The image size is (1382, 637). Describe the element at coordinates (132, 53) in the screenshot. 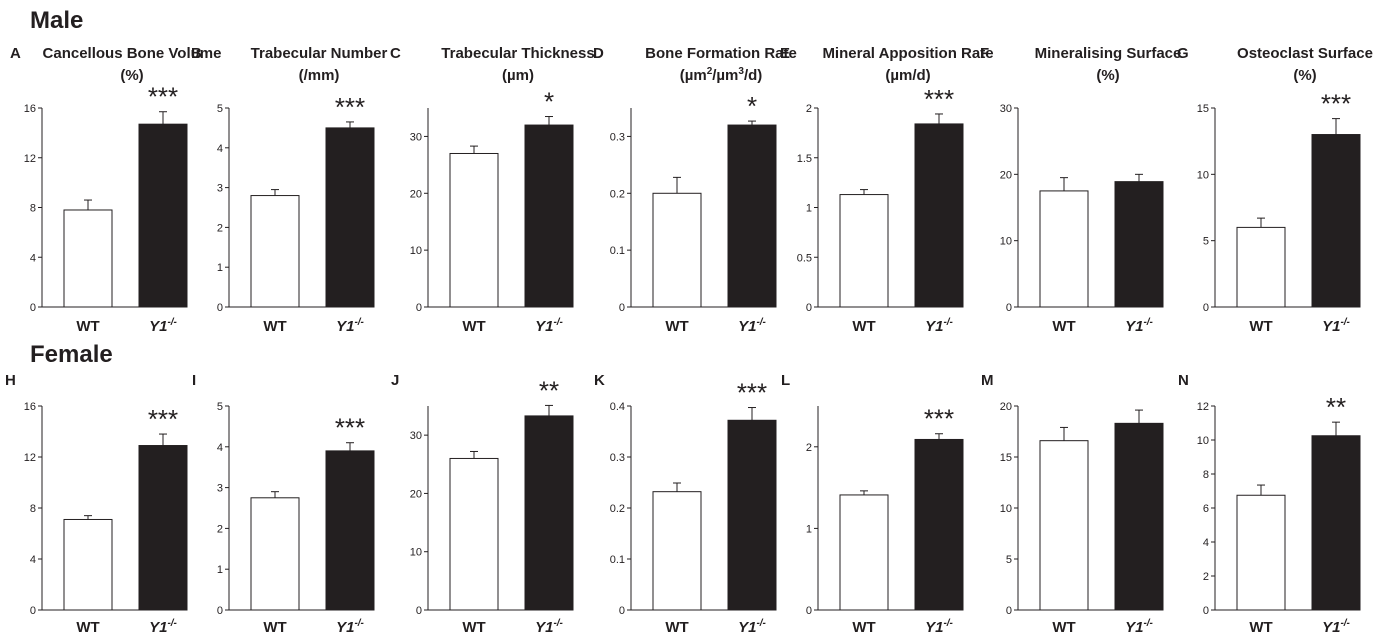

I see `panel-title: Cancellous Bone Volume` at that location.